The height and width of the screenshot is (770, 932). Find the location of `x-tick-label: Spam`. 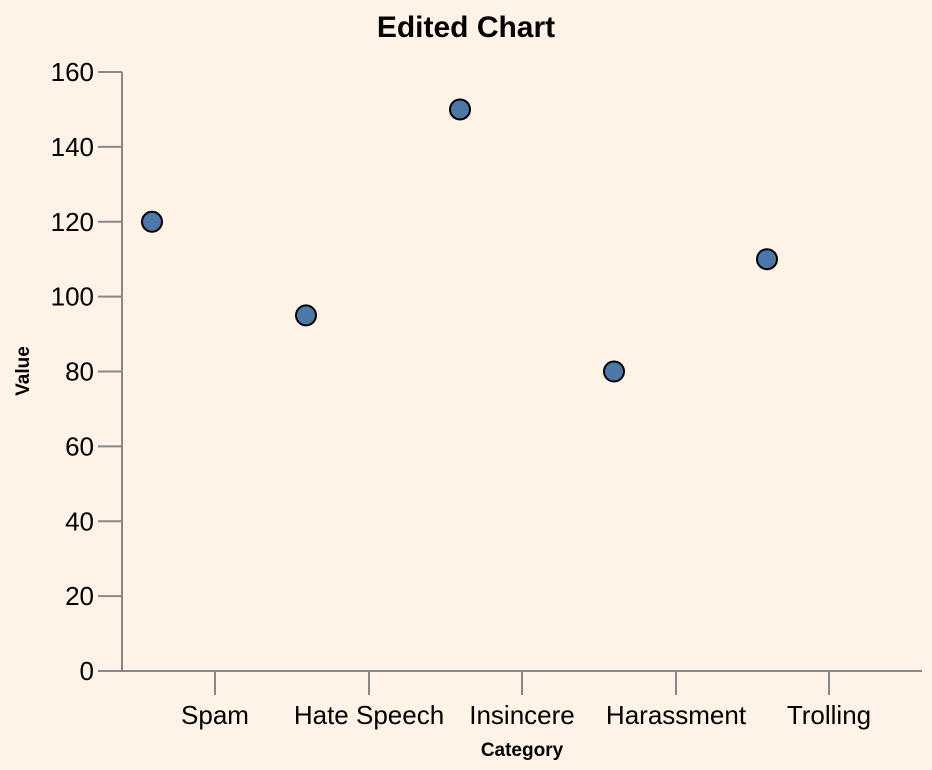

x-tick-label: Spam is located at coordinates (215, 715).